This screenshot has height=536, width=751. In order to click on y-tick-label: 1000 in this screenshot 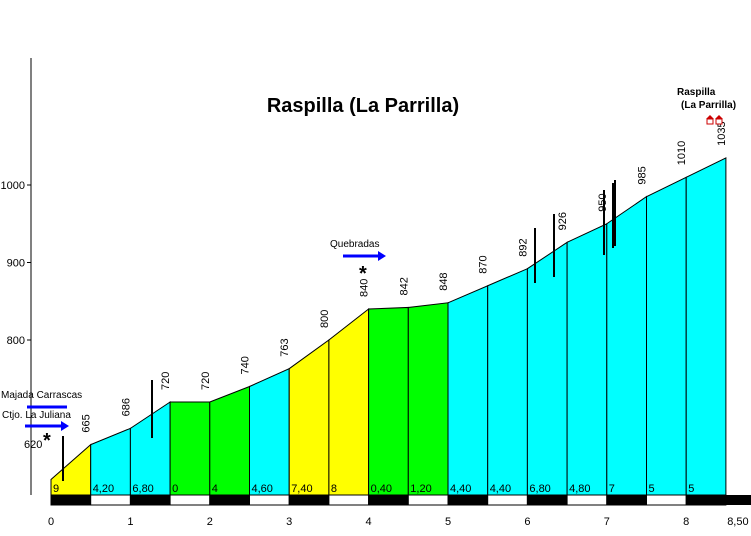, I will do `click(13, 186)`.